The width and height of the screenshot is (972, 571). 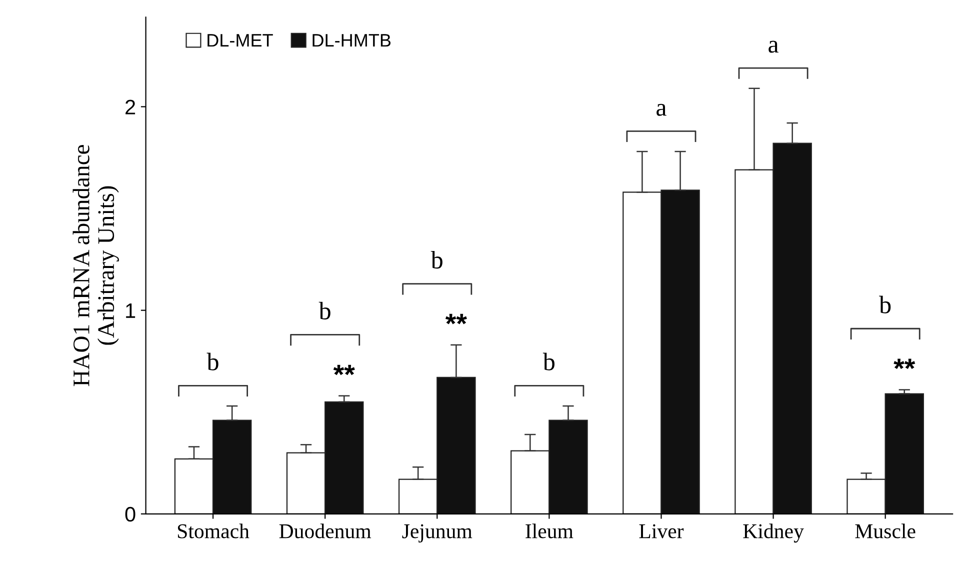 What do you see at coordinates (131, 311) in the screenshot?
I see `y-tick-label: 1` at bounding box center [131, 311].